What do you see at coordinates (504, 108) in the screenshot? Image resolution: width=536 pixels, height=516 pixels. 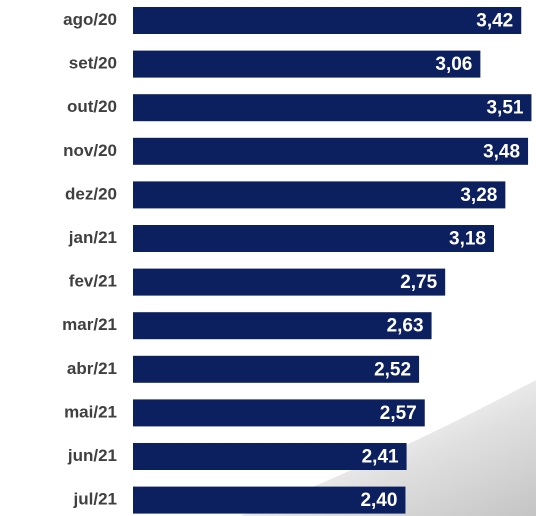 I see `value-label: 3,51` at bounding box center [504, 108].